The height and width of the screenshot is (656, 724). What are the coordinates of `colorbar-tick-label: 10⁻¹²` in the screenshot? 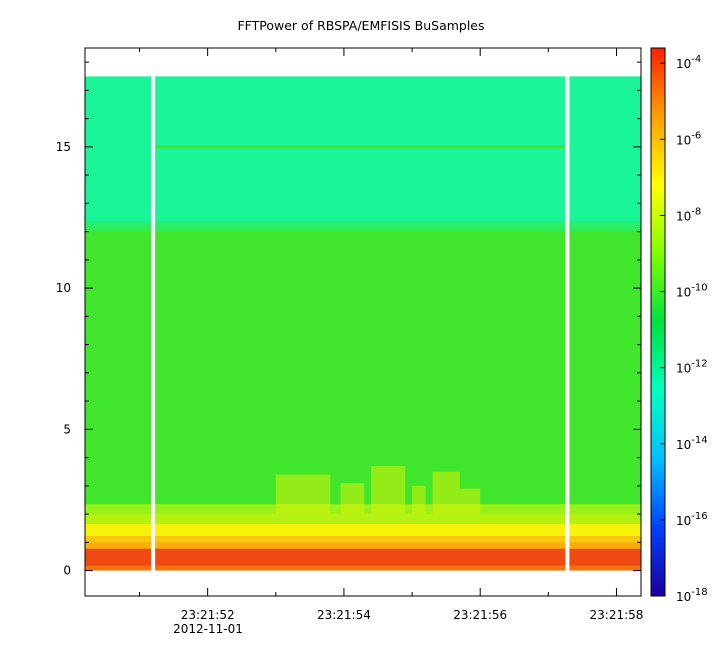 It's located at (692, 367).